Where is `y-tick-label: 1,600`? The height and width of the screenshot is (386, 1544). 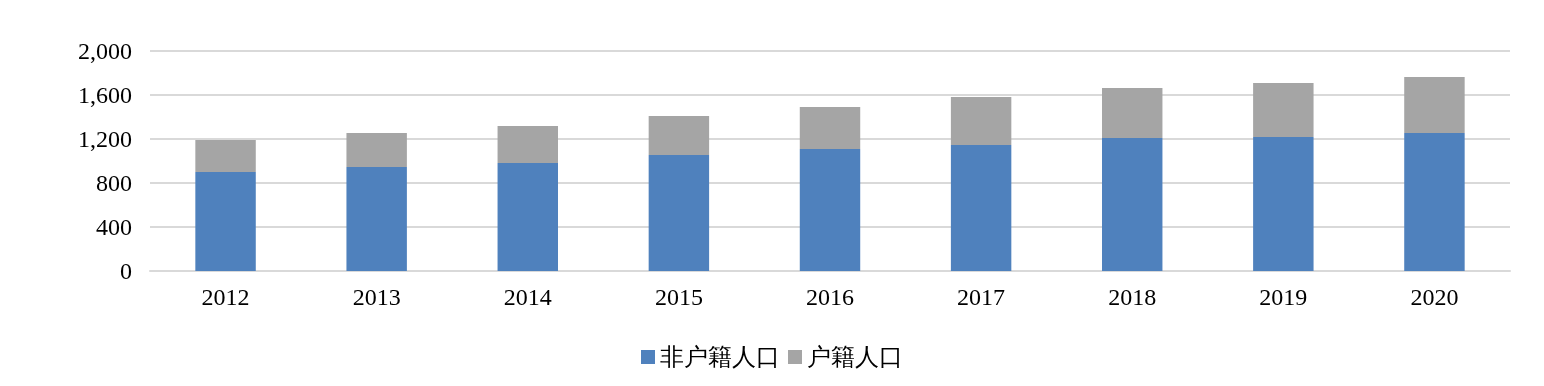 y-tick-label: 1,600 is located at coordinates (105, 95).